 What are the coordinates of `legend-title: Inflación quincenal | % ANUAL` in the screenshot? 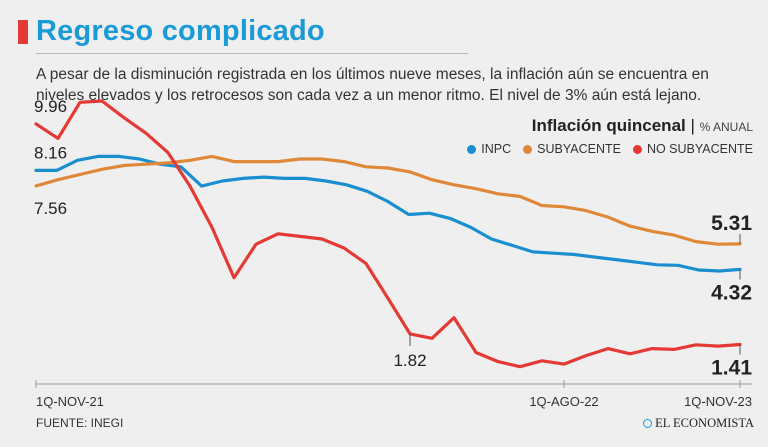 It's located at (642, 126).